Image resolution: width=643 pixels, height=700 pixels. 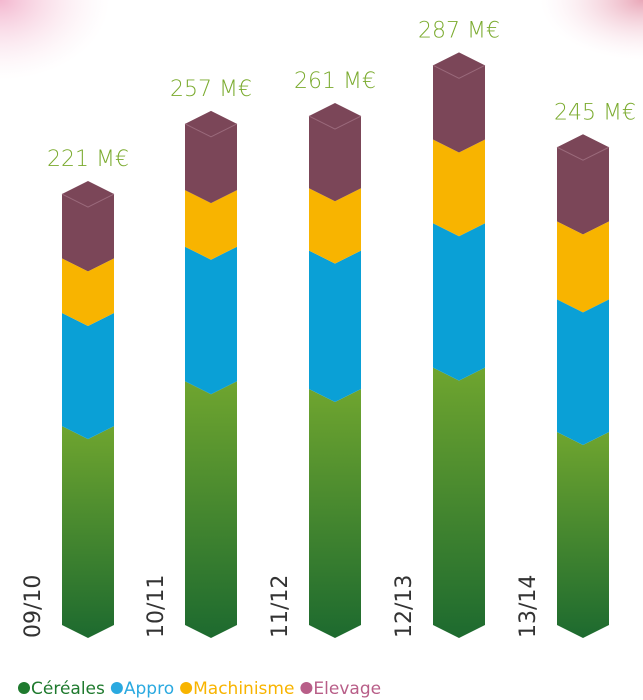 I want to click on legend: Céréales Appro Machinisme Elevage, so click(x=199, y=689).